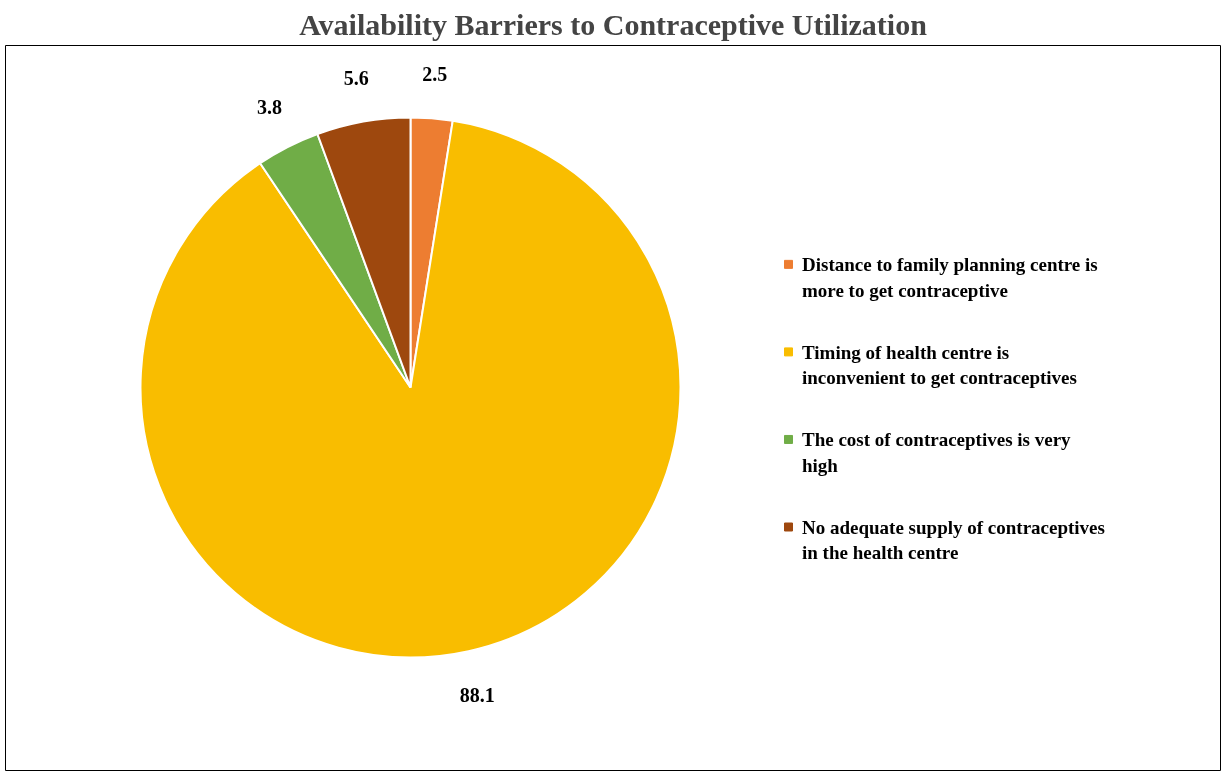 The image size is (1231, 781). What do you see at coordinates (435, 73) in the screenshot?
I see `data-label: 2.5` at bounding box center [435, 73].